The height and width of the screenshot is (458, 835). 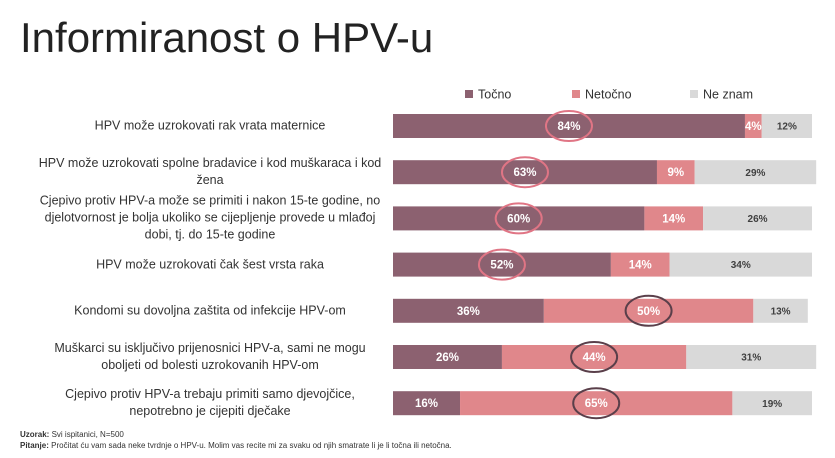 I want to click on value-label: 52%, so click(x=501, y=266).